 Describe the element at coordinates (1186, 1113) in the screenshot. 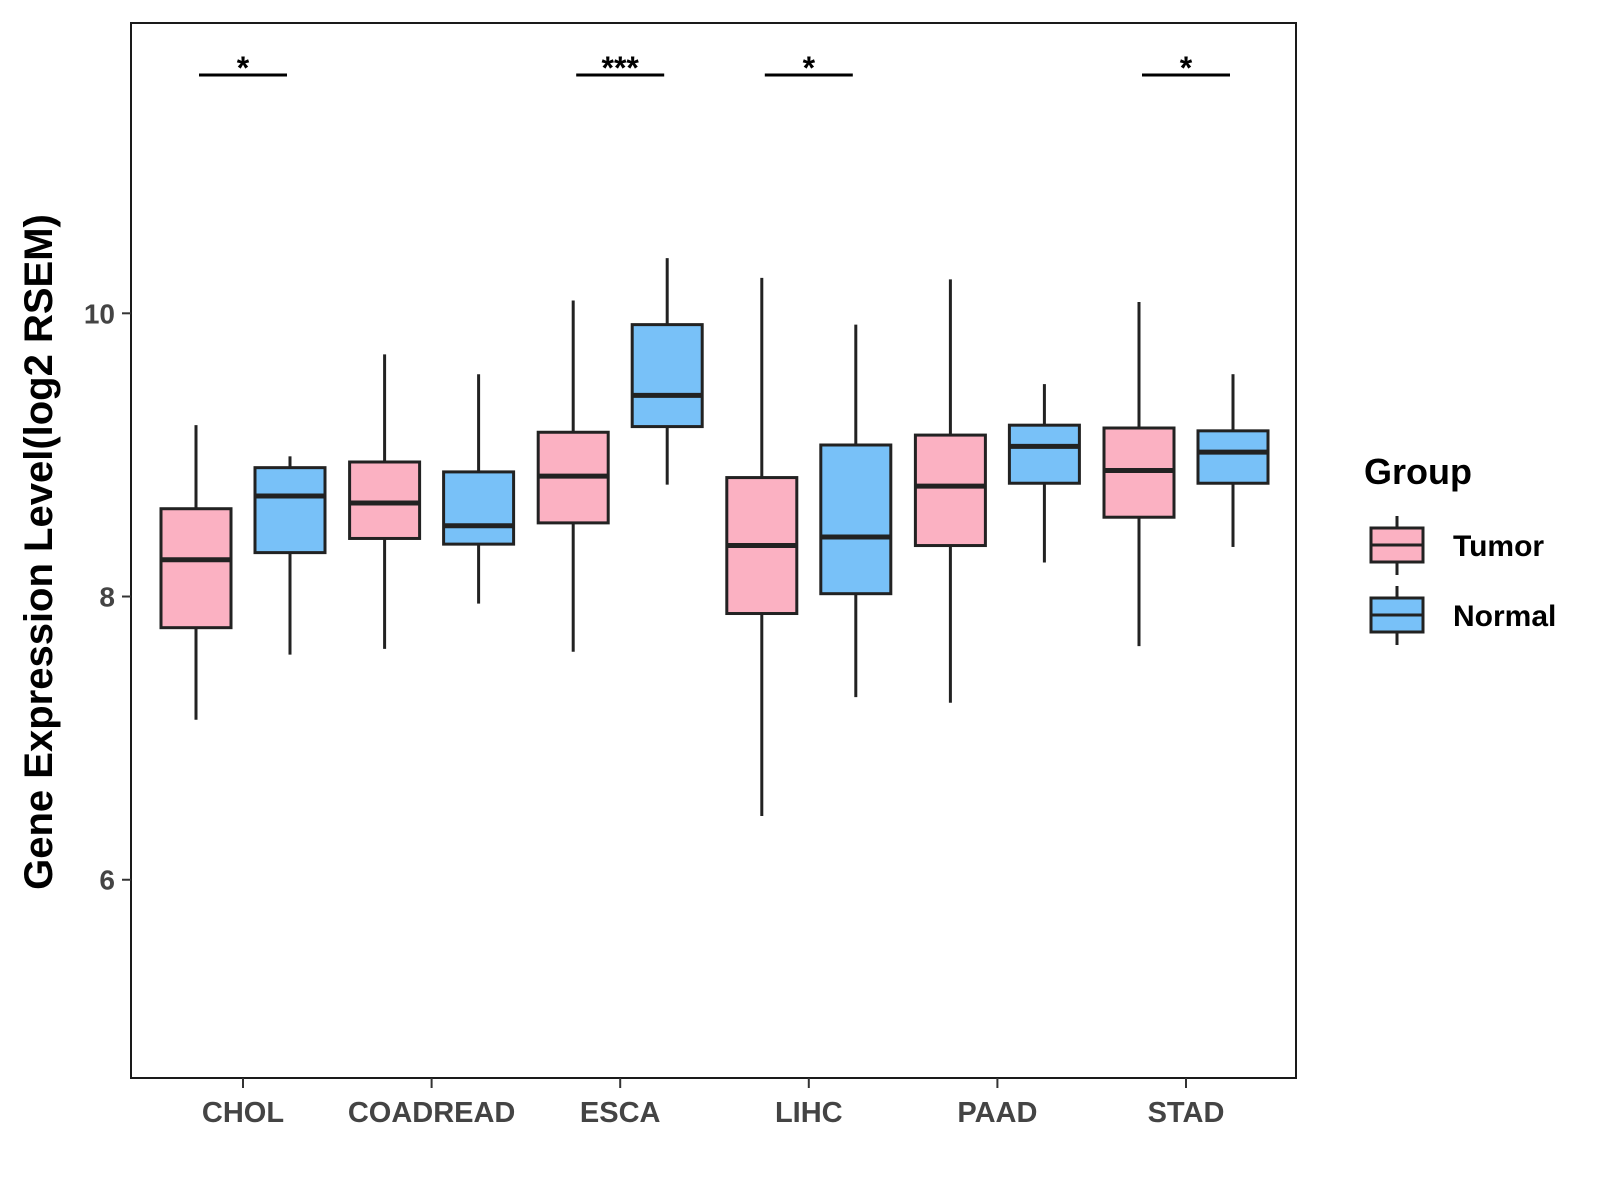

I see `x-tick-label: STAD` at that location.